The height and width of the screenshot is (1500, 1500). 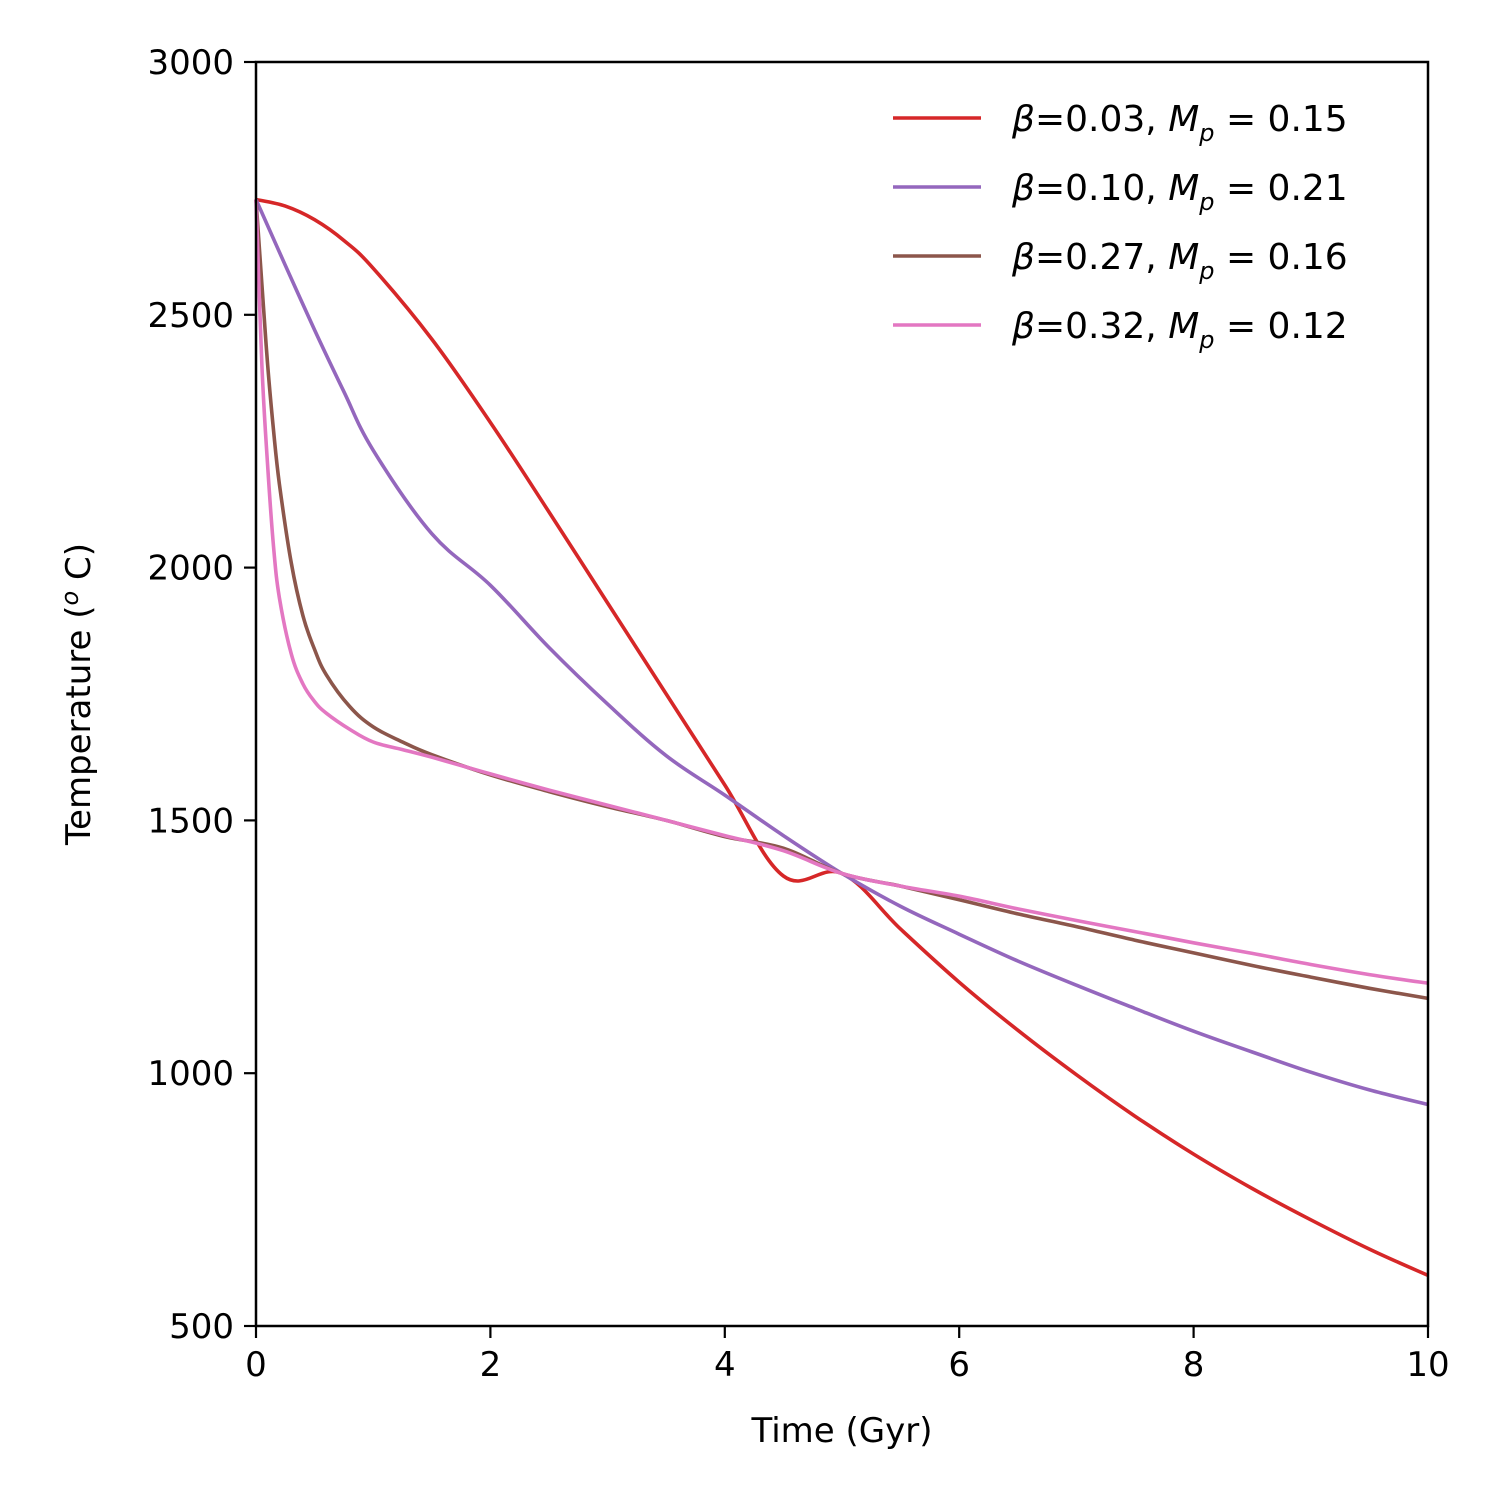 I want to click on y-tick-label: 2000, so click(x=190, y=569).